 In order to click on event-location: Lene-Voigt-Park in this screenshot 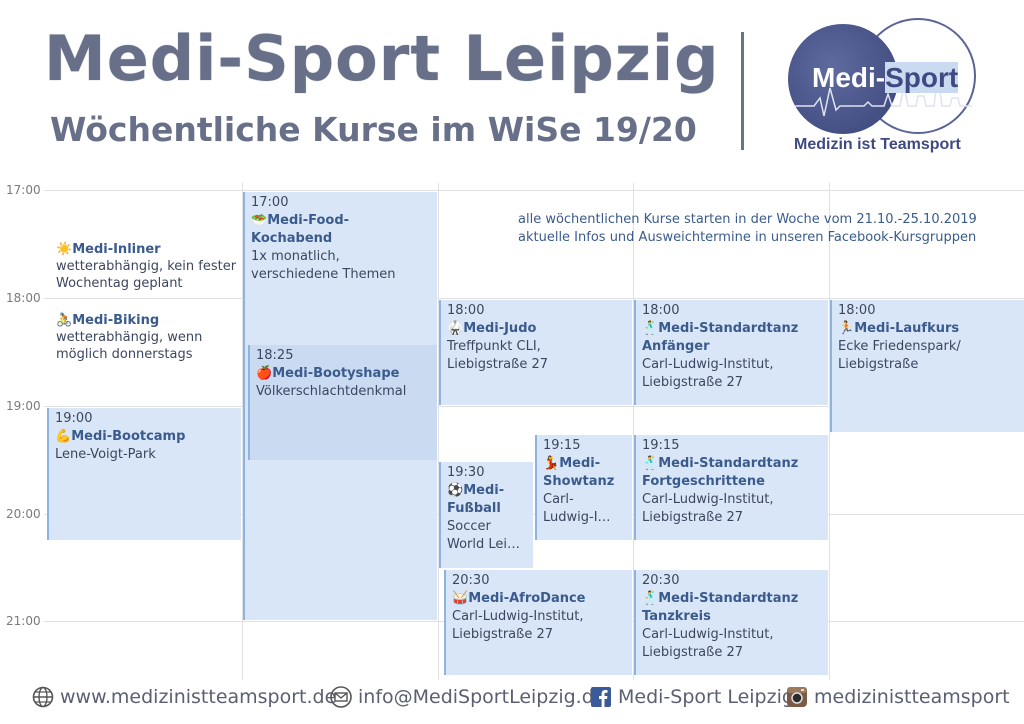, I will do `click(105, 454)`.